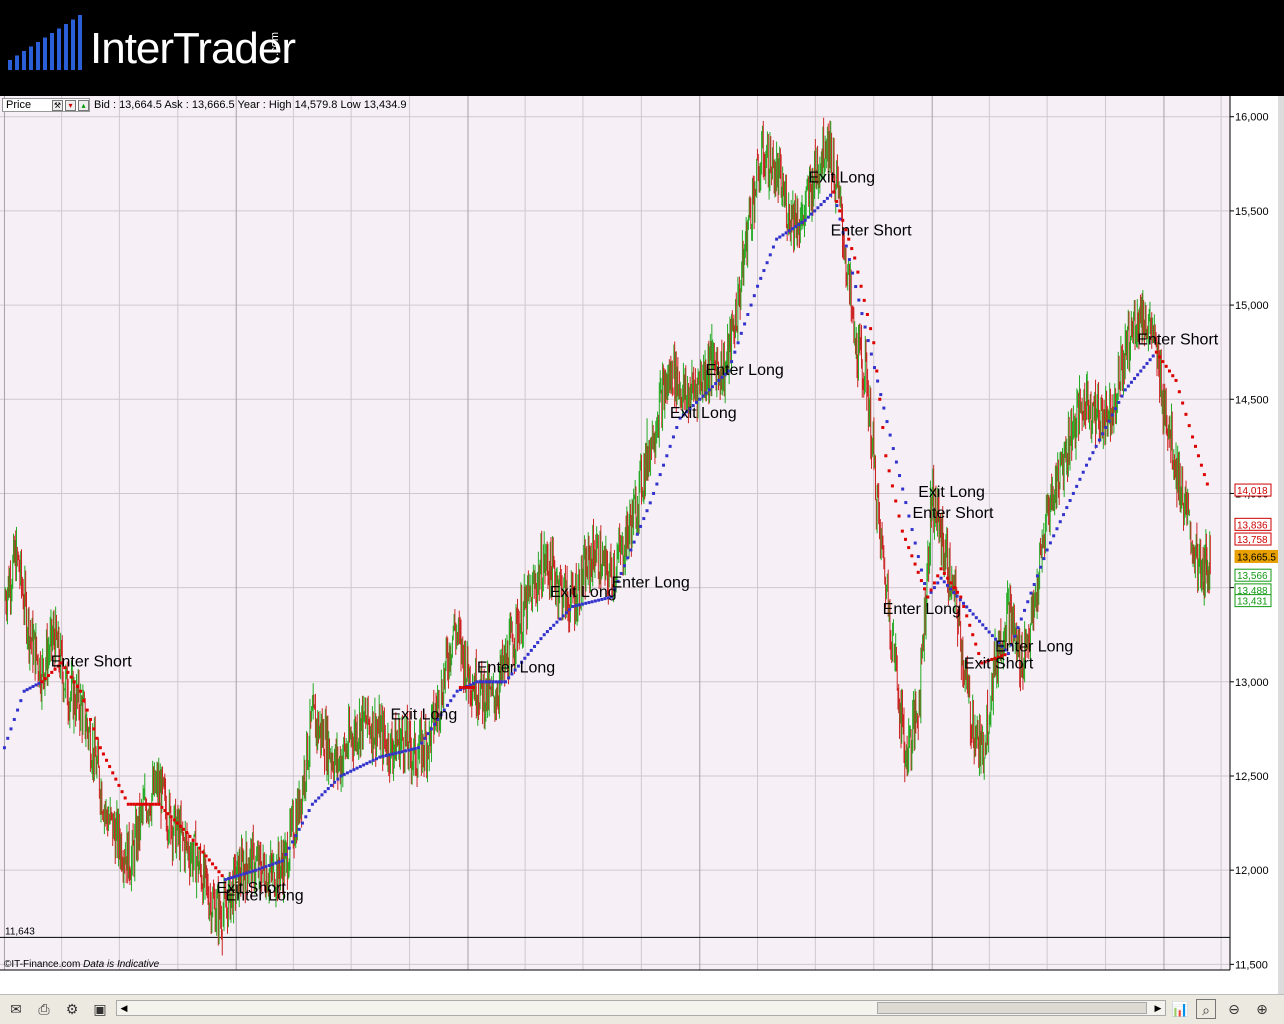 Image resolution: width=1284 pixels, height=1024 pixels. I want to click on arrow-down-icon: ▾, so click(70, 105).